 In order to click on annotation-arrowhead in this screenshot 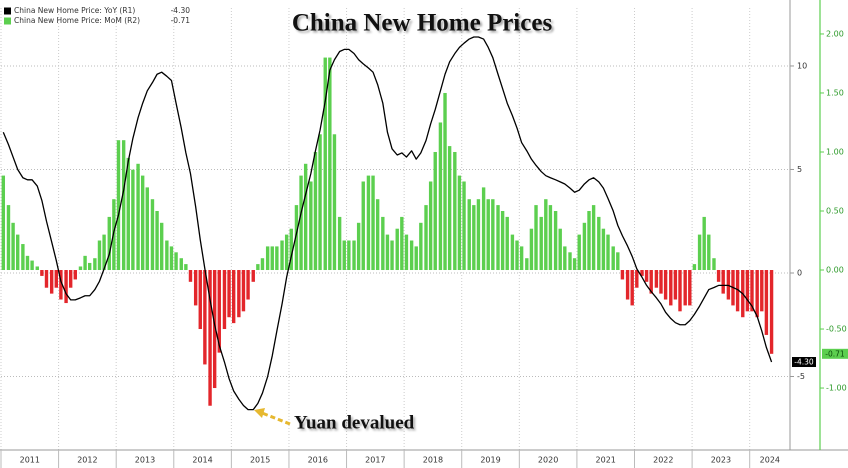, I will do `click(259, 413)`.